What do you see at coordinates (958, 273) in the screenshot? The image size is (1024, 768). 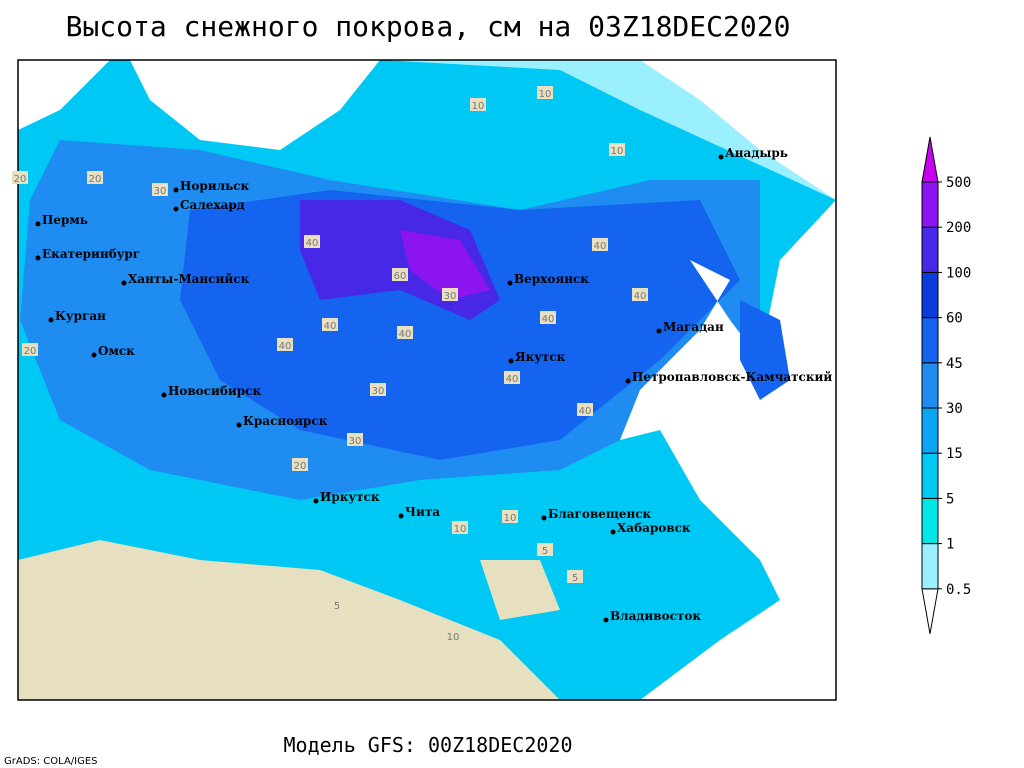 I see `colorbar-label: 100` at bounding box center [958, 273].